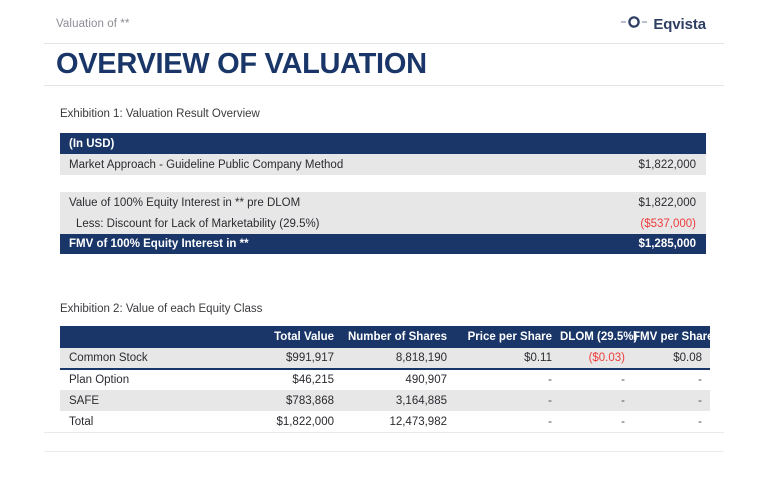 This screenshot has width=768, height=485. Describe the element at coordinates (398, 359) in the screenshot. I see `exhibit2-cell-number-of-shares: 8,818,190` at that location.